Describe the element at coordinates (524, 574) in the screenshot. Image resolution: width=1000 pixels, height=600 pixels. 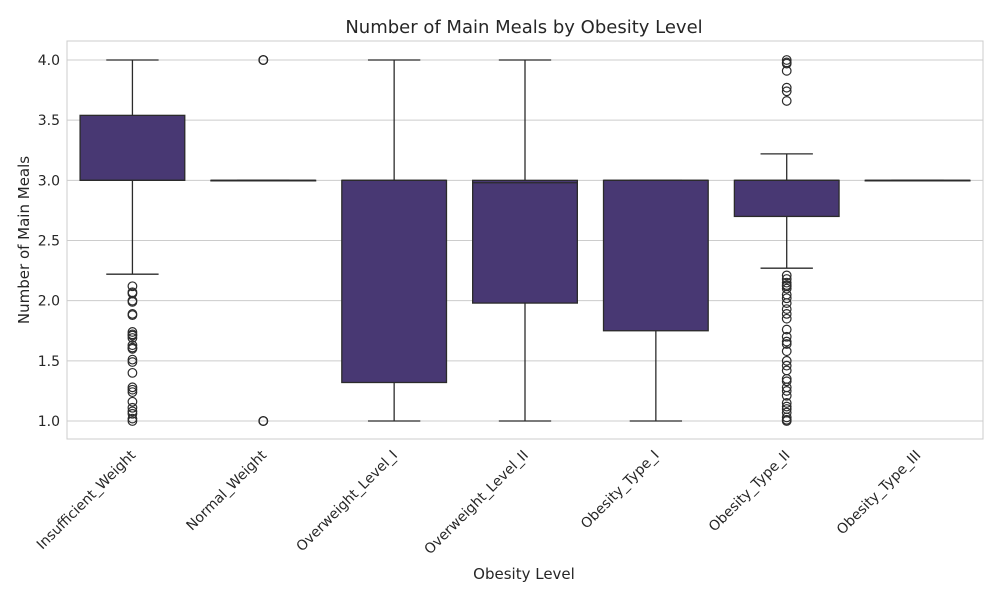
I see `x-axis-label: Obesity Level` at that location.